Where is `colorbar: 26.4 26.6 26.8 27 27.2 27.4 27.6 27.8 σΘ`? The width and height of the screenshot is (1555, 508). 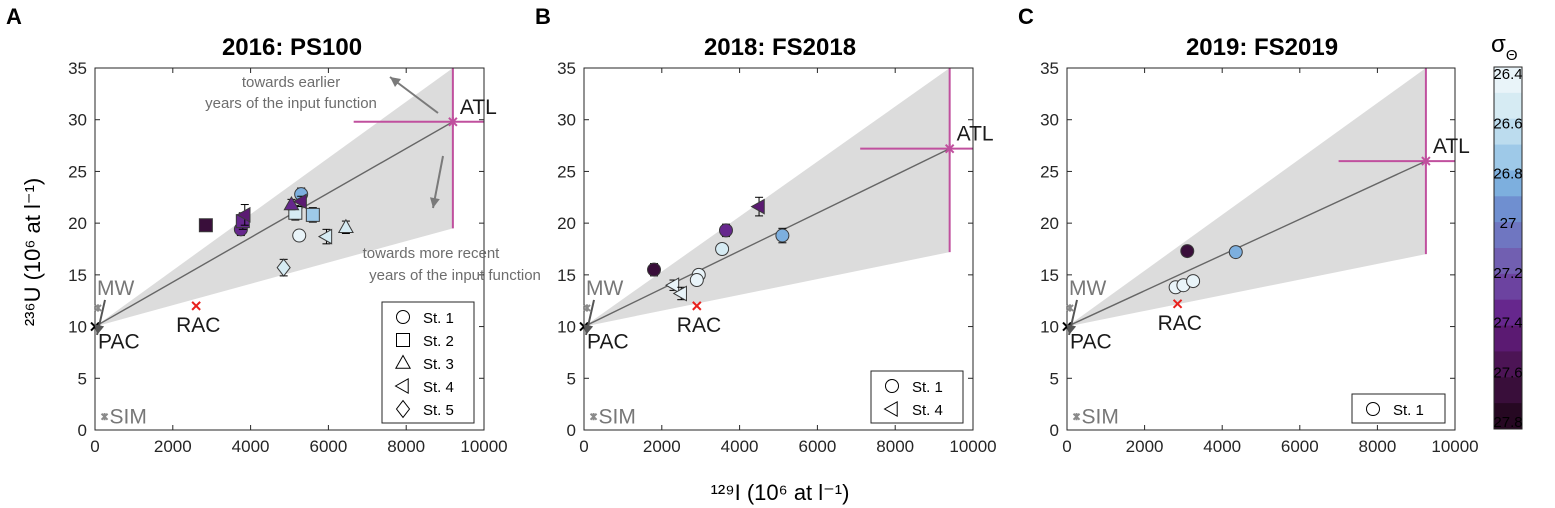
colorbar: 26.4 26.6 26.8 27 27.2 27.4 27.6 27.8 σΘ is located at coordinates (1507, 231).